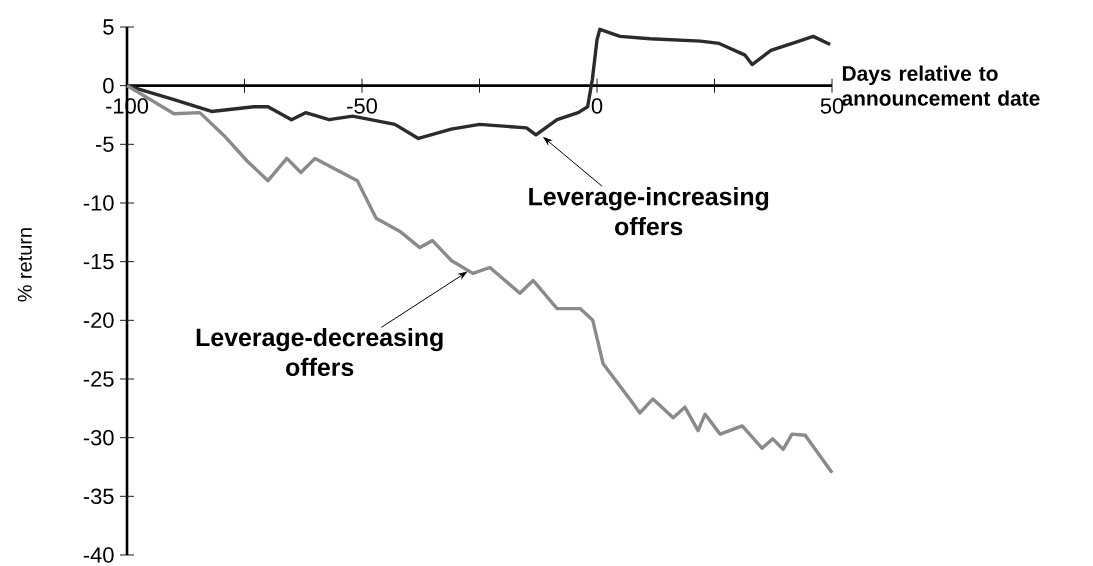 The height and width of the screenshot is (566, 1093). Describe the element at coordinates (98, 320) in the screenshot. I see `y-tick-label: -20` at that location.